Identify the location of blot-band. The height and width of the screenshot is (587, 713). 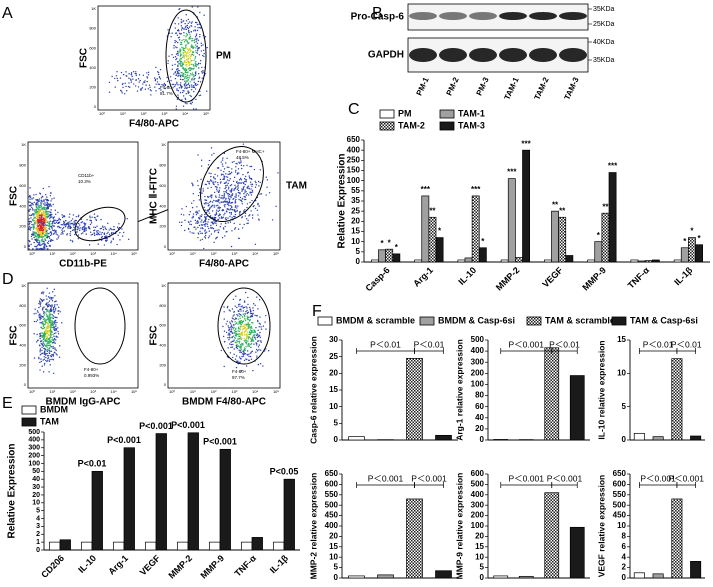
(573, 16).